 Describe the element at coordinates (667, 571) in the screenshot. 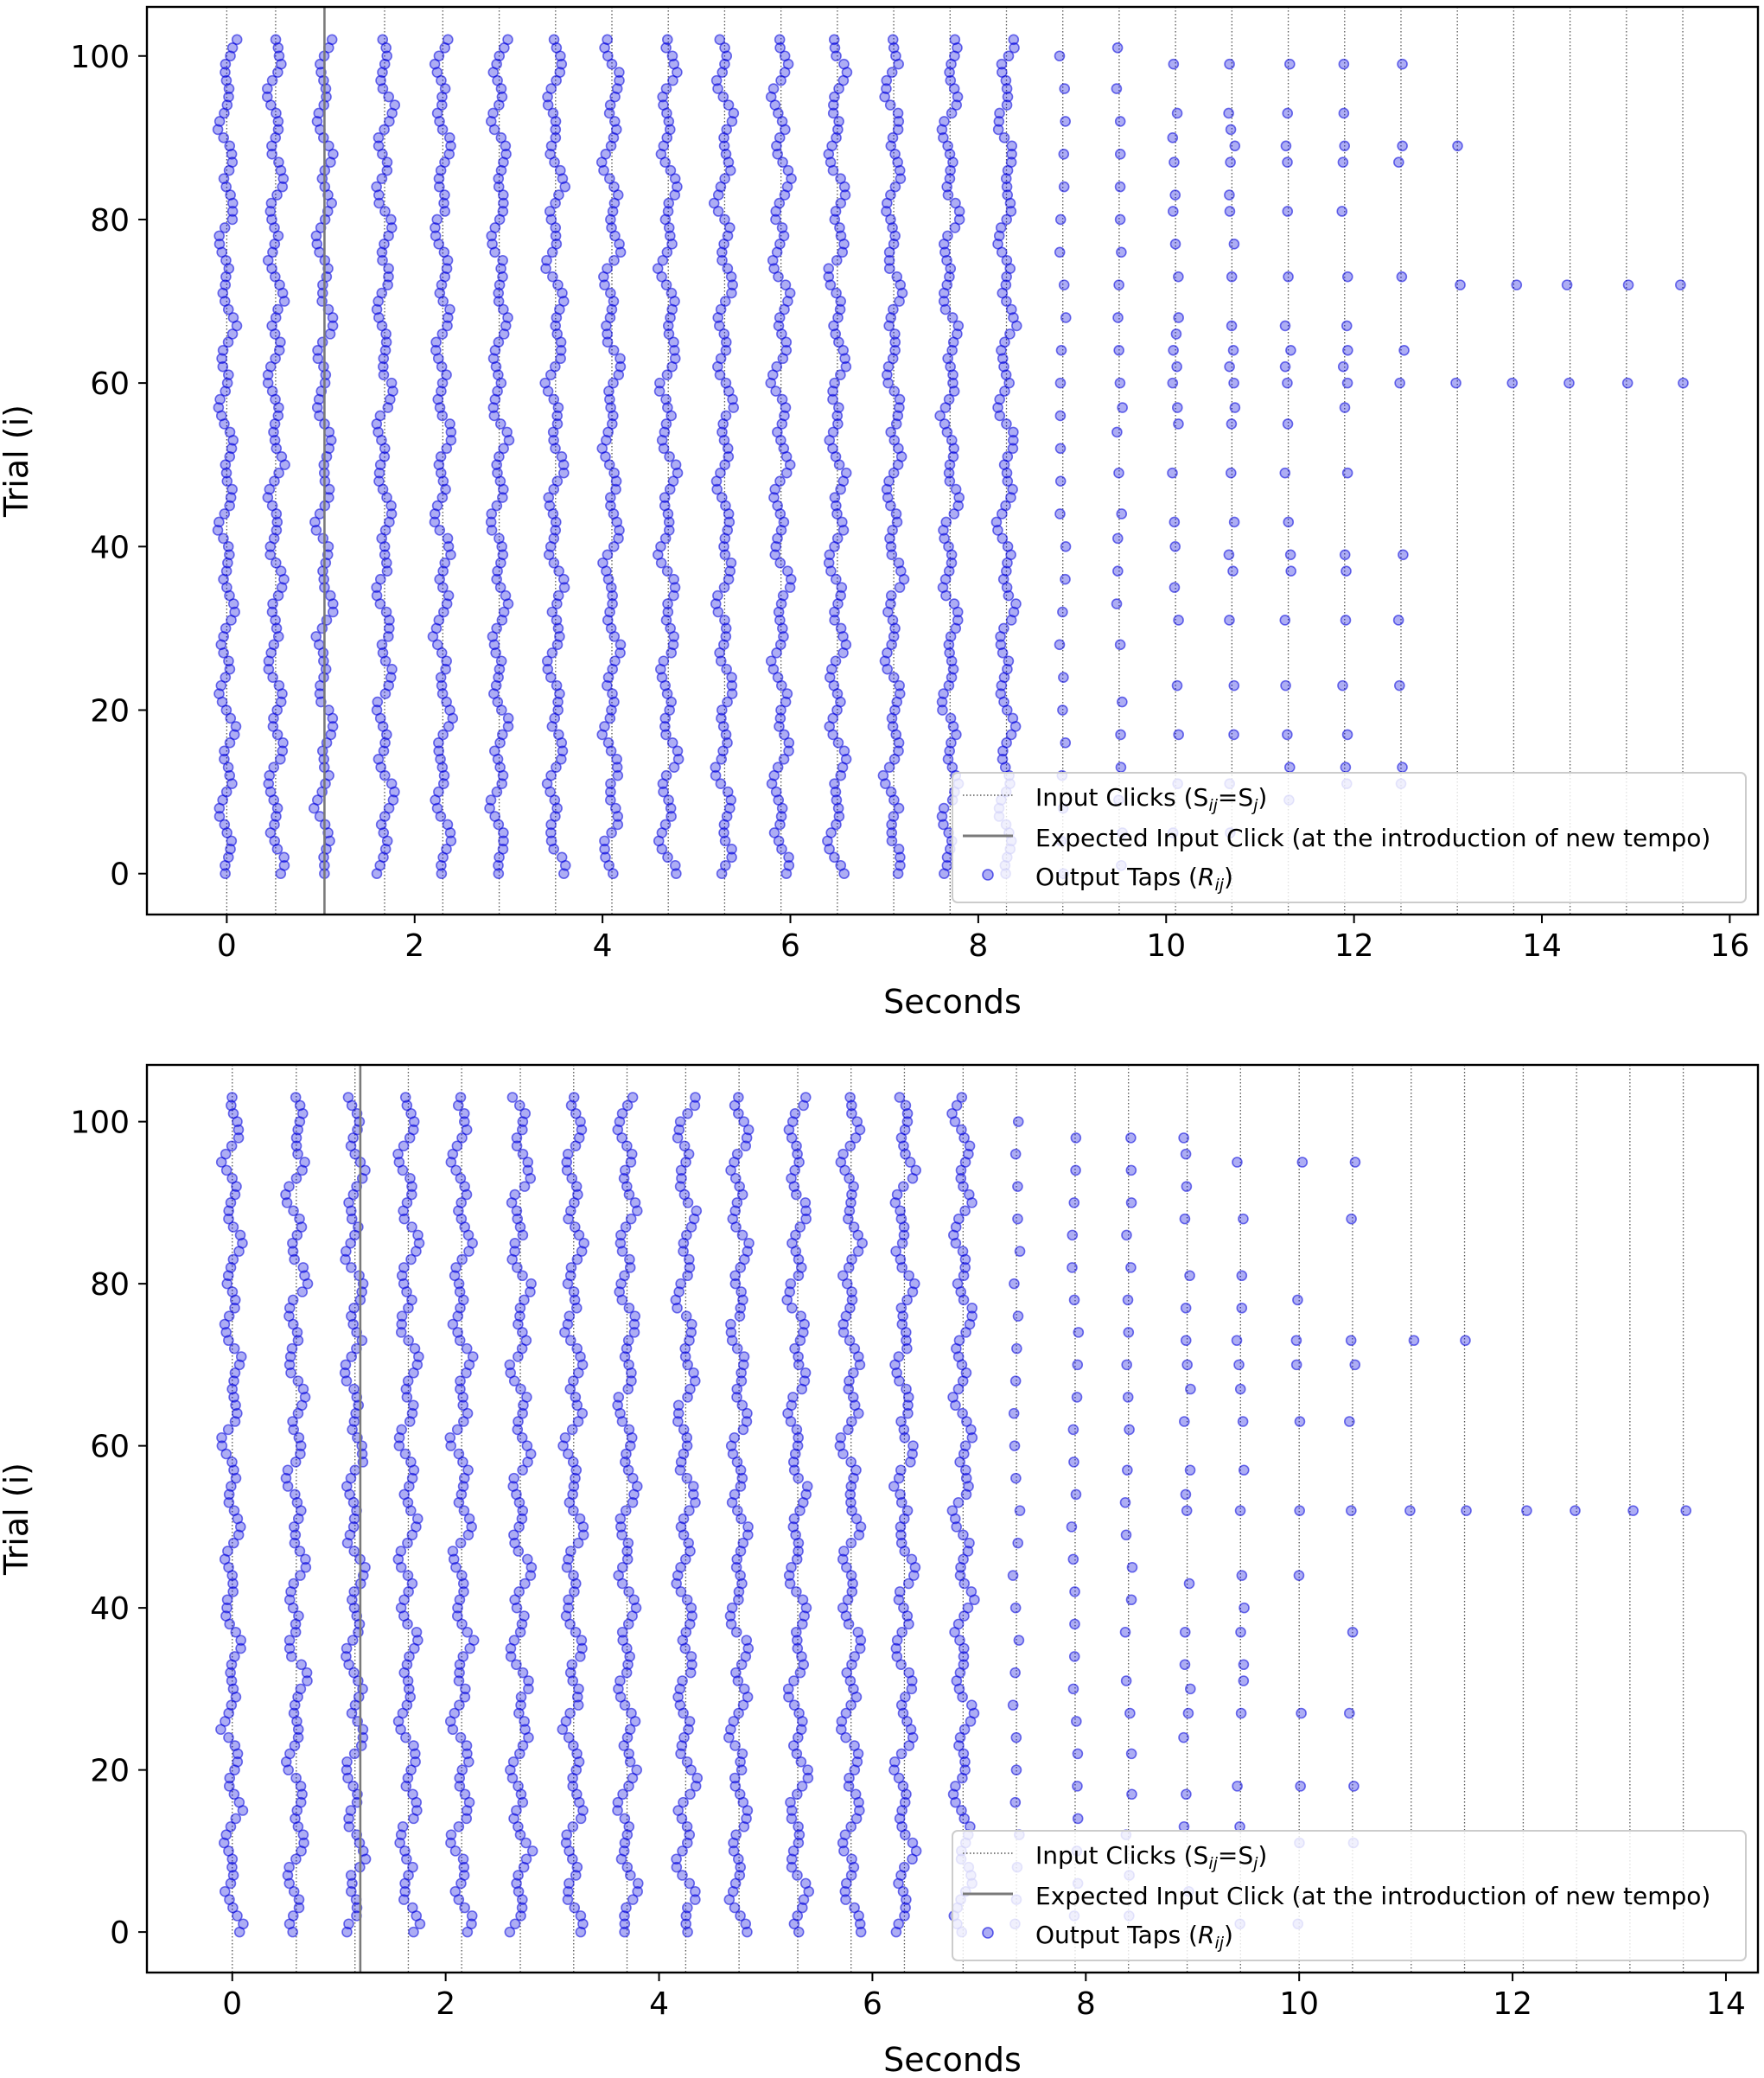

I see `output-tap-col8-trial37` at that location.